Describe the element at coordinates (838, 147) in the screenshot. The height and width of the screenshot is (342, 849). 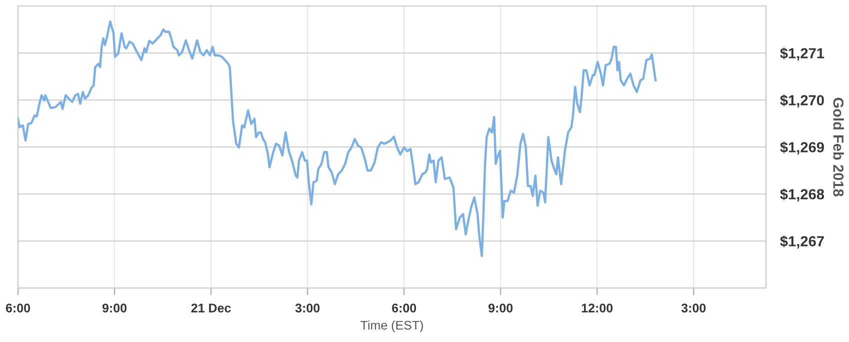
I see `y-axis-title: Gold Feb 2018` at that location.